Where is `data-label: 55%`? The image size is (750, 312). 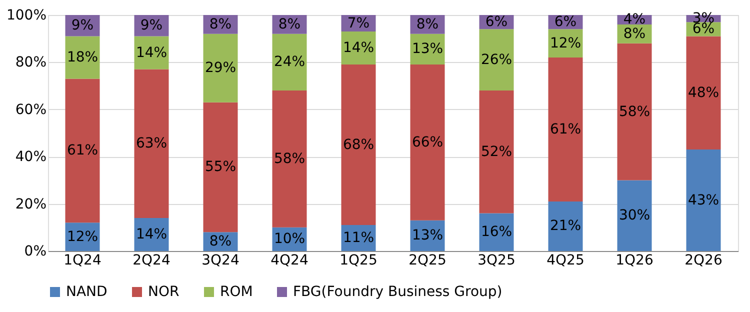
data-label: 55% is located at coordinates (220, 167).